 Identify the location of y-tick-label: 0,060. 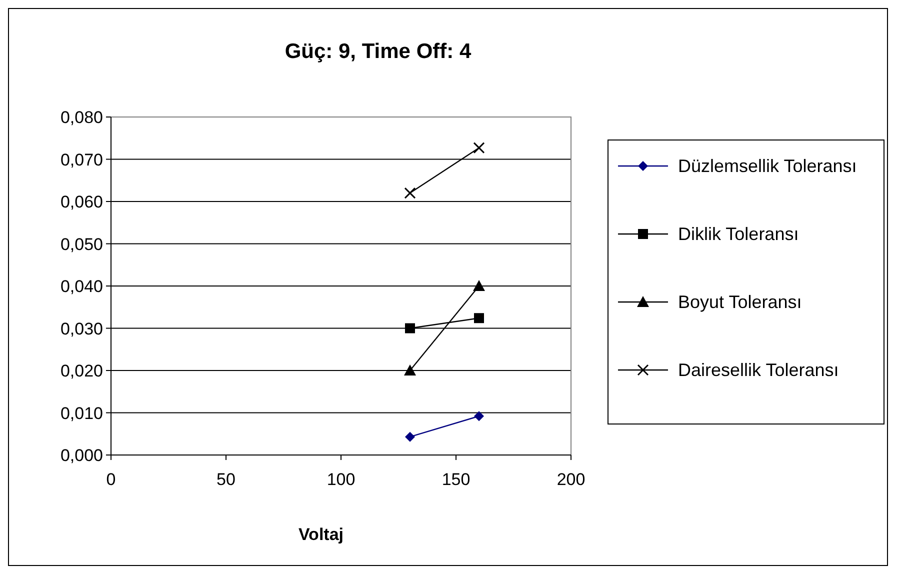
(81, 202).